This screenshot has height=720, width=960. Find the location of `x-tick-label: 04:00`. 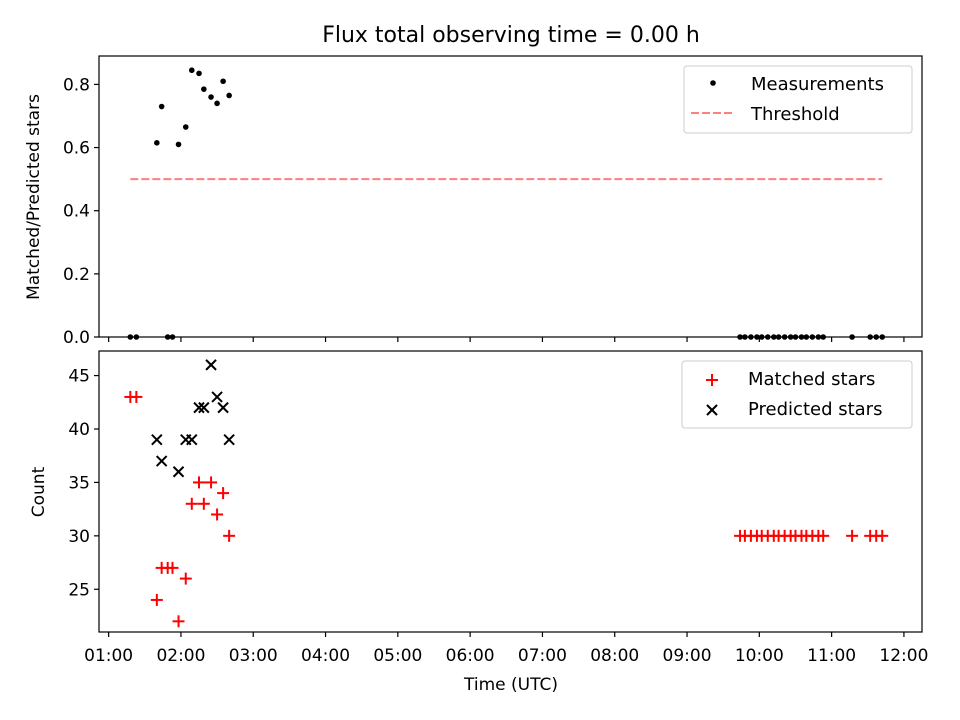

x-tick-label: 04:00 is located at coordinates (325, 656).